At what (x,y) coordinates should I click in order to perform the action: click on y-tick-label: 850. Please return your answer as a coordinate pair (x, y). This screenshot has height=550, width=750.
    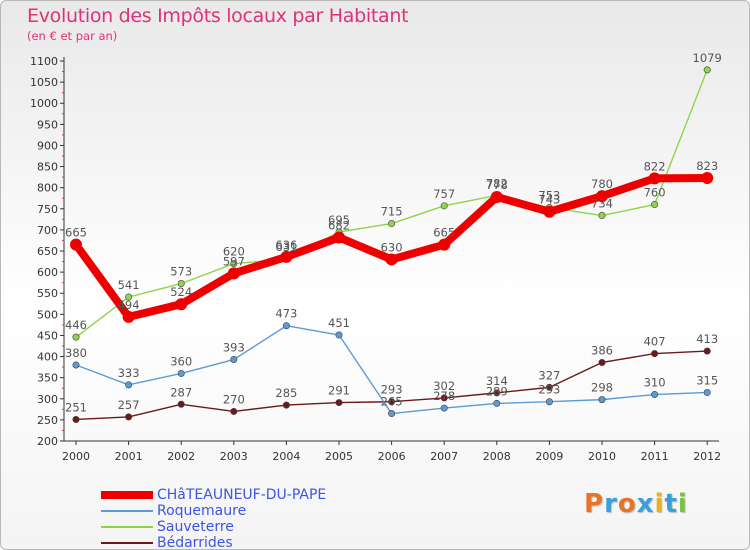
    Looking at the image, I should click on (47, 167).